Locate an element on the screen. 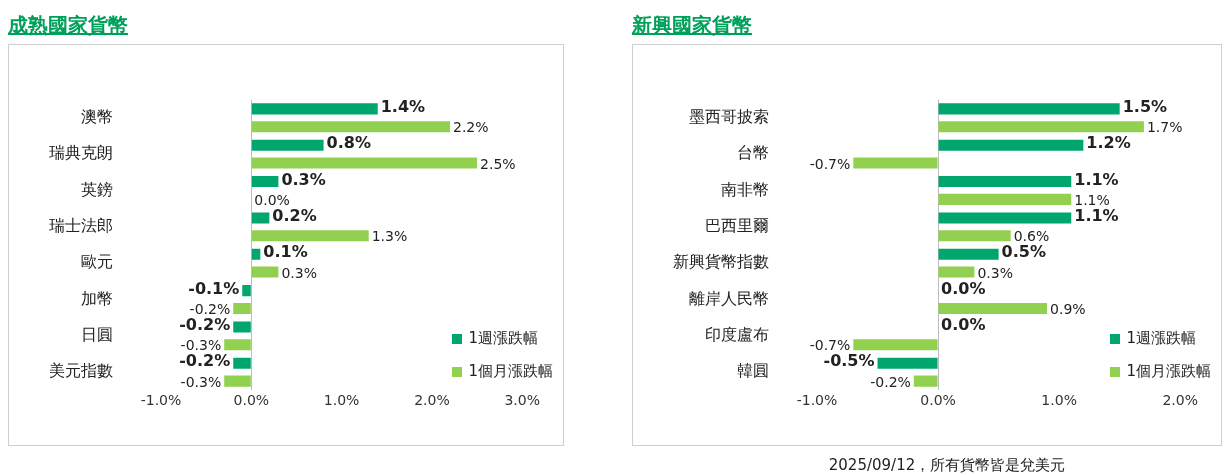 The width and height of the screenshot is (1230, 475). data-label: 0.2% is located at coordinates (294, 216).